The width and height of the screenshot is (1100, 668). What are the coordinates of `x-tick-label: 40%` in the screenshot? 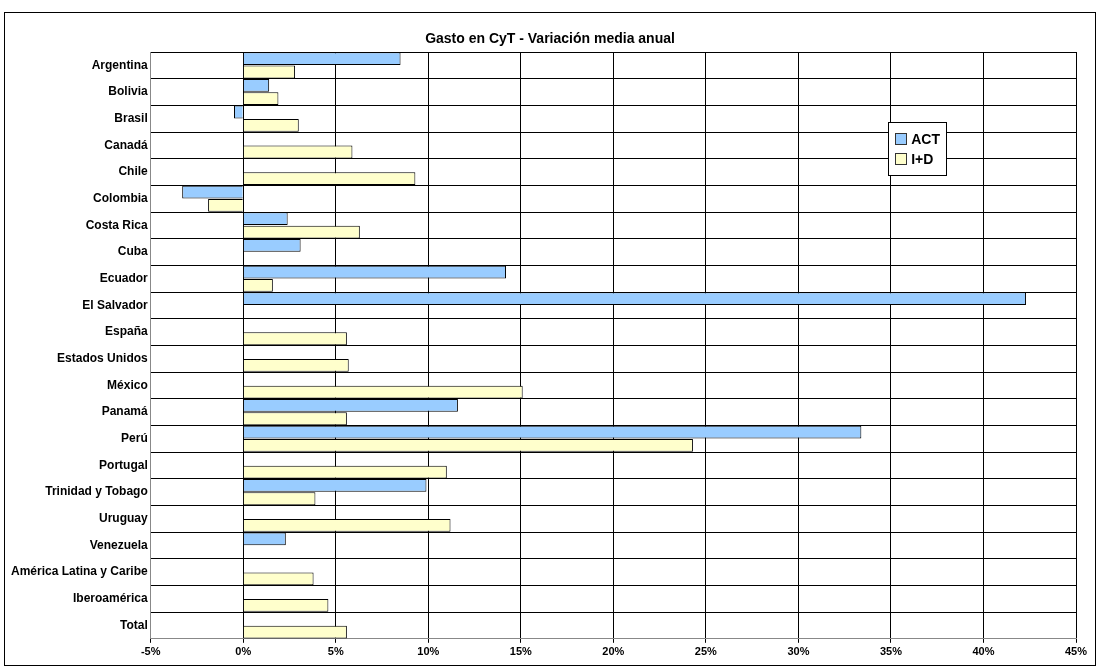 It's located at (983, 651).